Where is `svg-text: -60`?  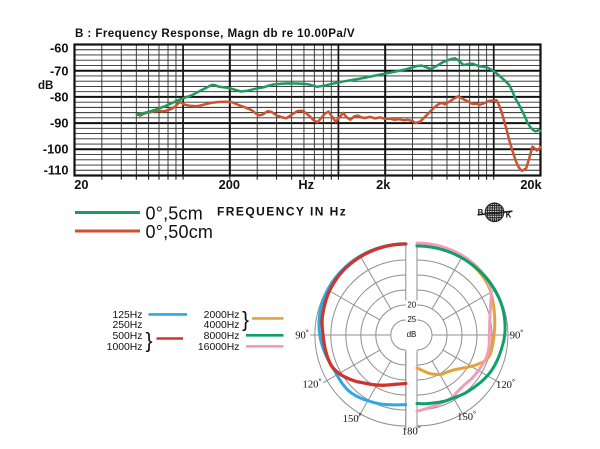
svg-text: -60 is located at coordinates (59, 48).